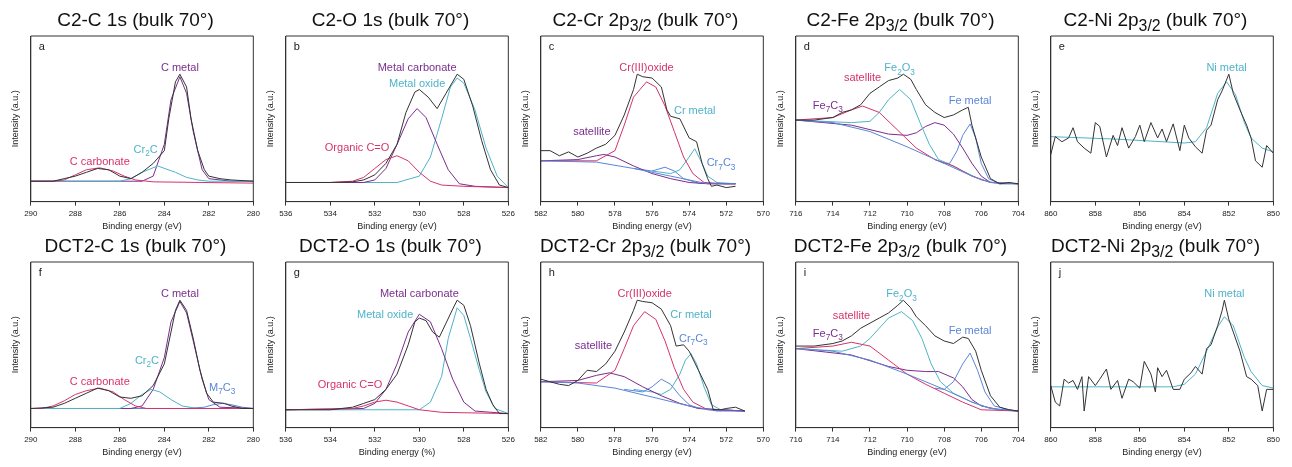 The height and width of the screenshot is (467, 1292). I want to click on x-tick-label: 582, so click(541, 439).